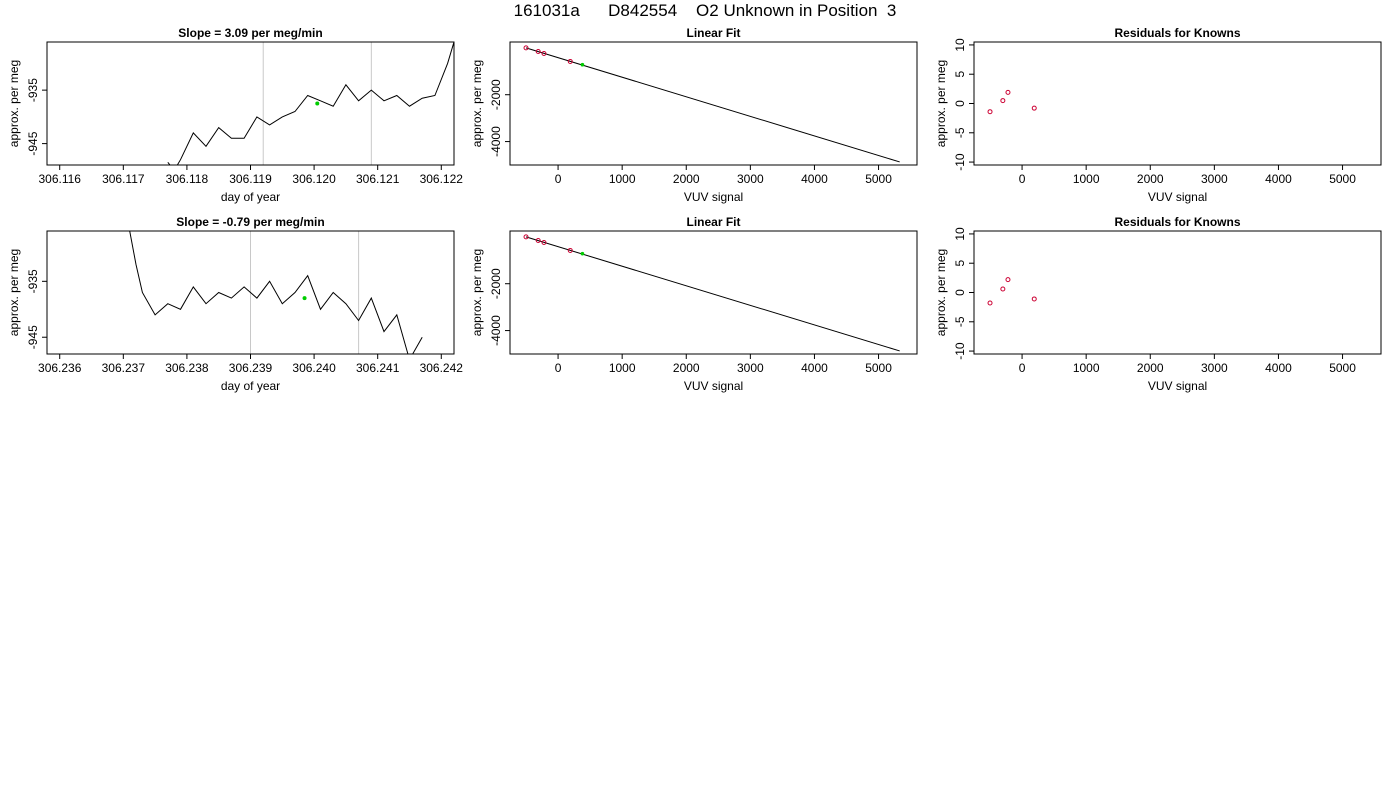 This screenshot has height=800, width=1400. I want to click on x-tick-label: 306.120, so click(314, 179).